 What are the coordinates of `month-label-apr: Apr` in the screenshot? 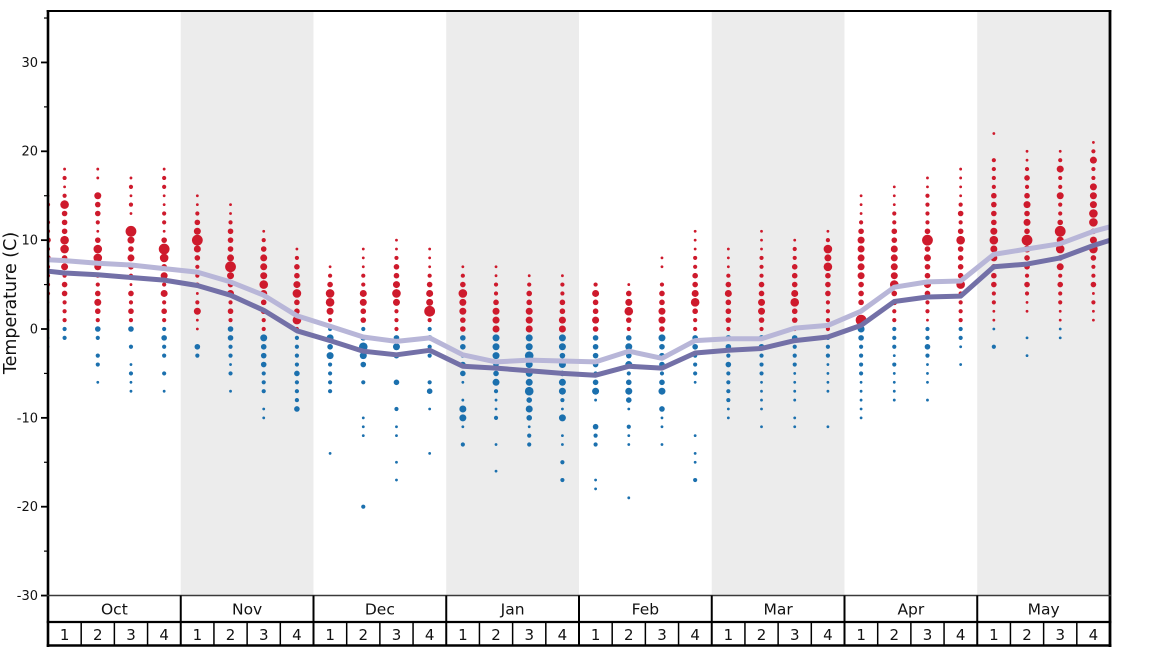 It's located at (910, 610).